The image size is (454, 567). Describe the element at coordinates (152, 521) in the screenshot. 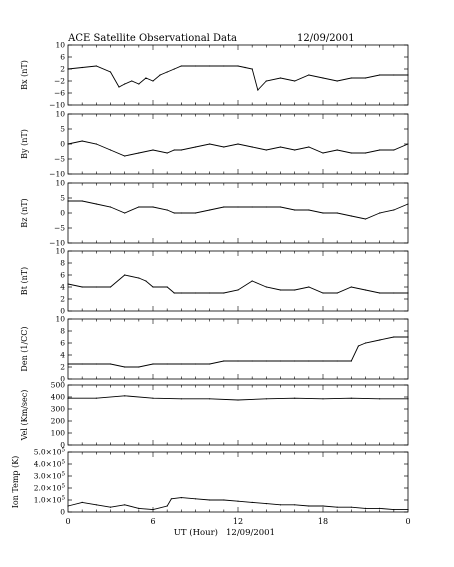

I see `x-tick-label: 6` at that location.